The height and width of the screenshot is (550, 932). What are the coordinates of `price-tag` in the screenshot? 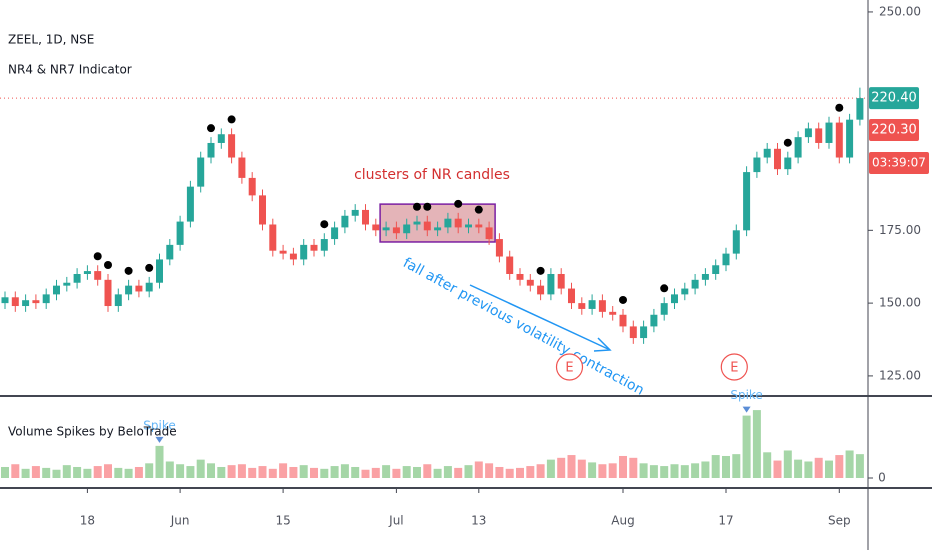 It's located at (894, 130).